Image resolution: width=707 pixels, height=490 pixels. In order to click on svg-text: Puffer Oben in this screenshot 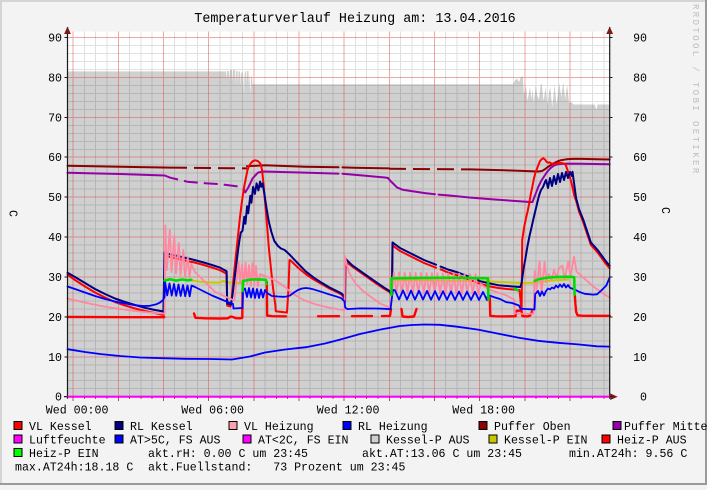, I will do `click(532, 427)`.